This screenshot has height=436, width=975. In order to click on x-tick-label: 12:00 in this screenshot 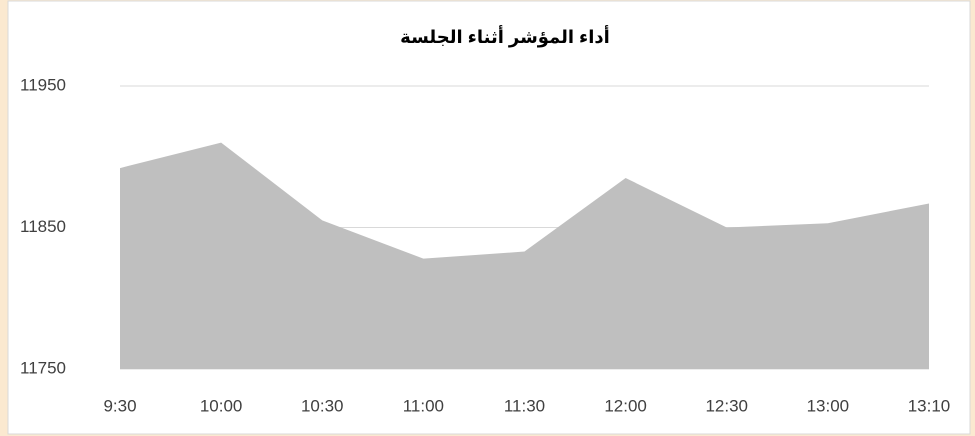, I will do `click(625, 405)`.